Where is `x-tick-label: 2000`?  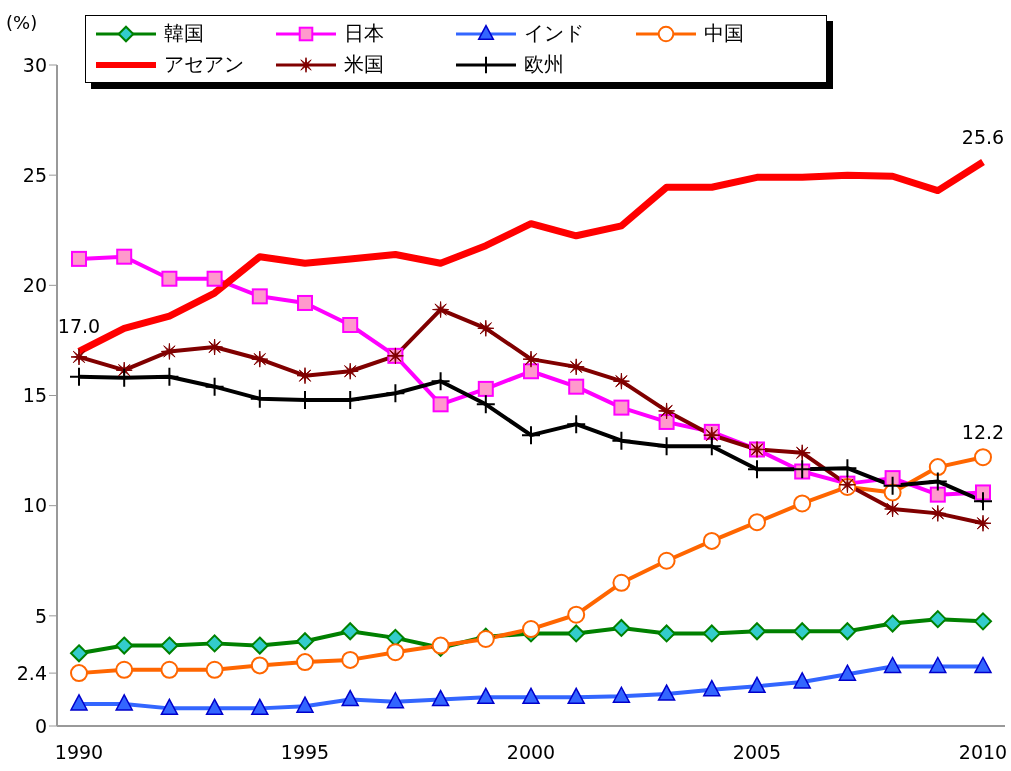 x-tick-label: 2000 is located at coordinates (531, 752).